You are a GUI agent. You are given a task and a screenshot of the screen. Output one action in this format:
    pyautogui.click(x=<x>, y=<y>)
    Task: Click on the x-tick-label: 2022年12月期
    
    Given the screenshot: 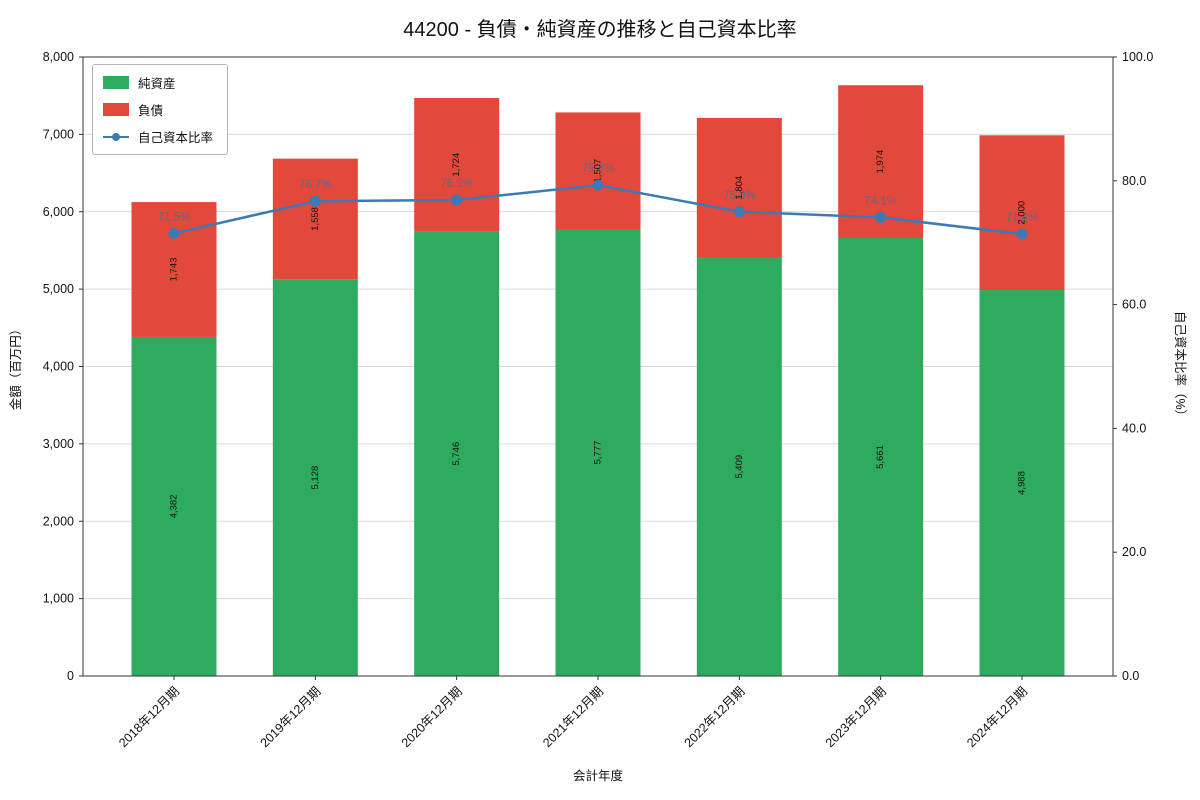 What is the action you would take?
    pyautogui.click(x=715, y=717)
    